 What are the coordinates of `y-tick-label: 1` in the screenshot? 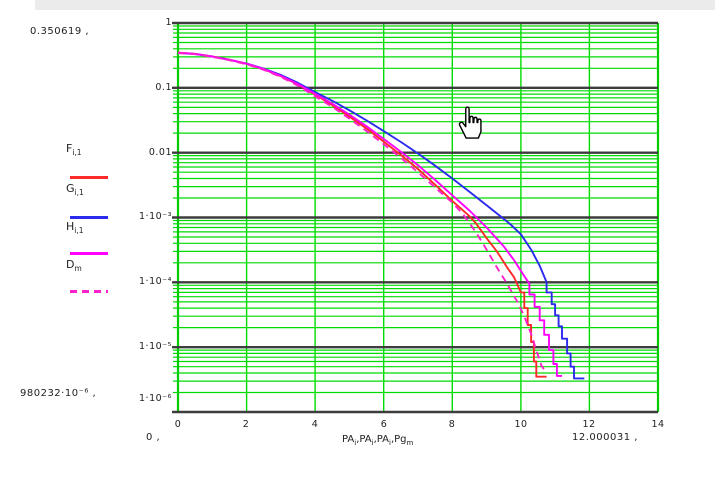 It's located at (168, 22).